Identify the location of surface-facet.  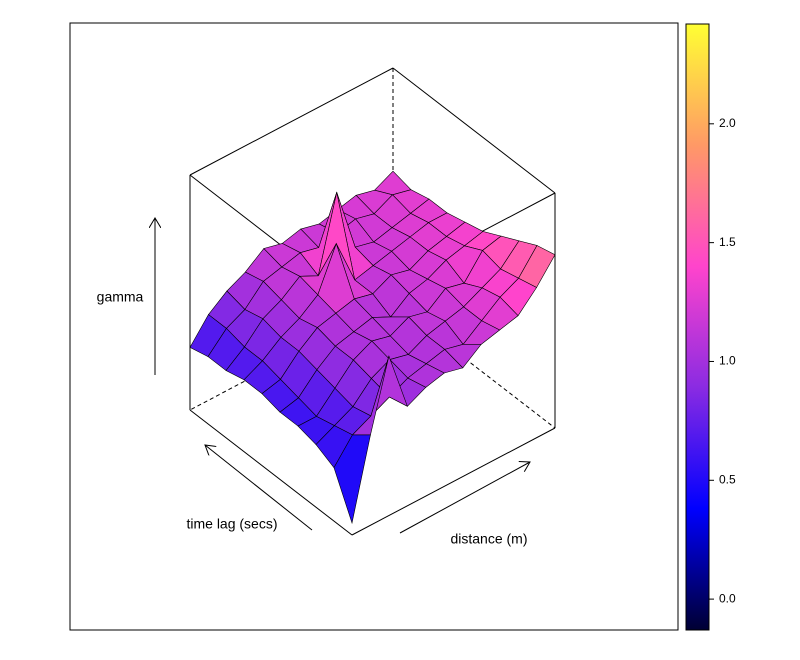
(352, 479).